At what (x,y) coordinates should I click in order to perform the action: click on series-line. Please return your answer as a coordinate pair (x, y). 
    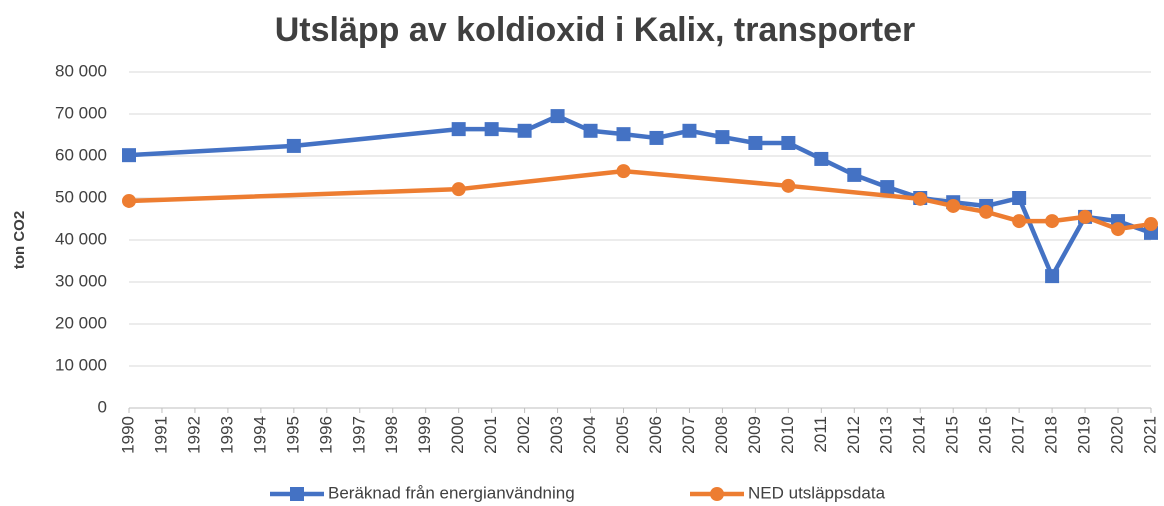
    Looking at the image, I should click on (640, 200).